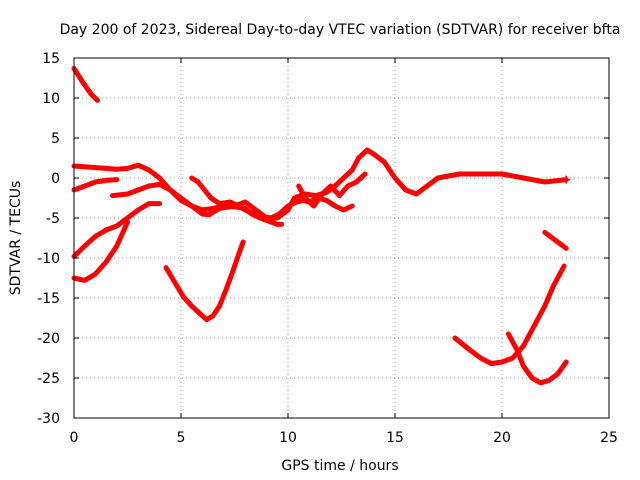 The image size is (640, 480). What do you see at coordinates (74, 438) in the screenshot?
I see `x-tick-label: 0` at bounding box center [74, 438].